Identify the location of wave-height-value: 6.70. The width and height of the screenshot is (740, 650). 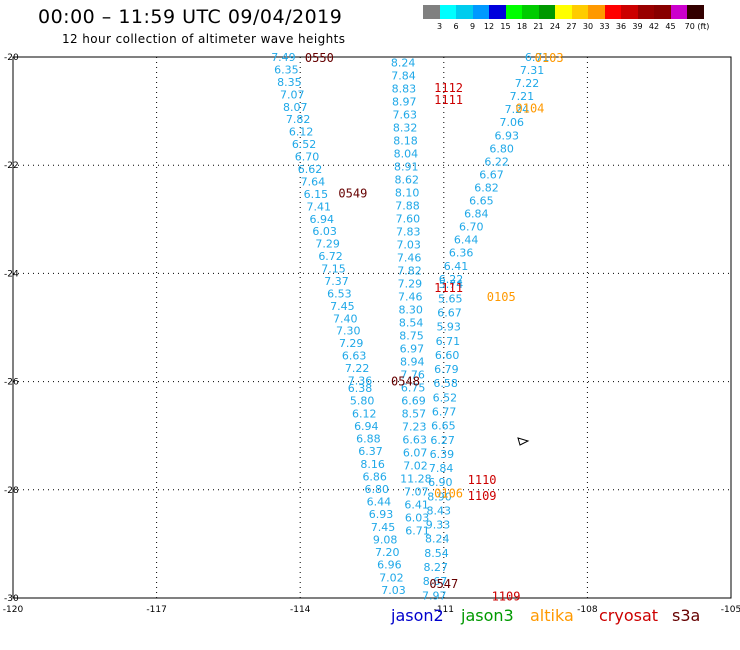
(307, 157).